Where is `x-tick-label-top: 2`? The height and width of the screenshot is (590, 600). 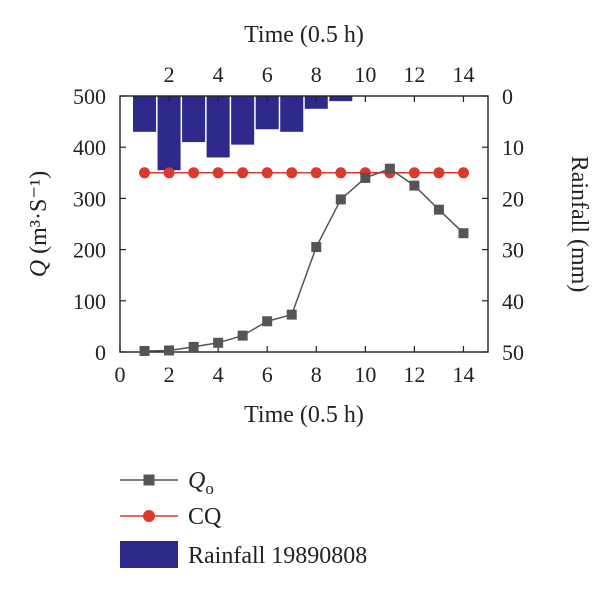 x-tick-label-top: 2 is located at coordinates (169, 74).